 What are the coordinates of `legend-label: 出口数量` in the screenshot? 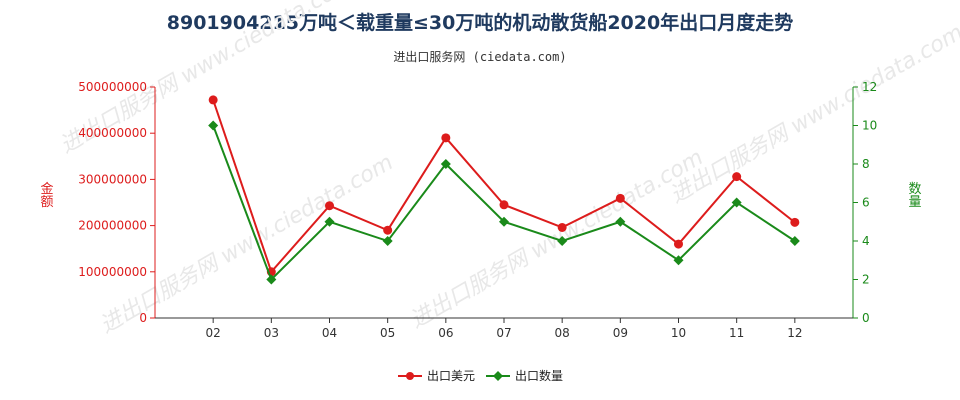 It's located at (539, 375).